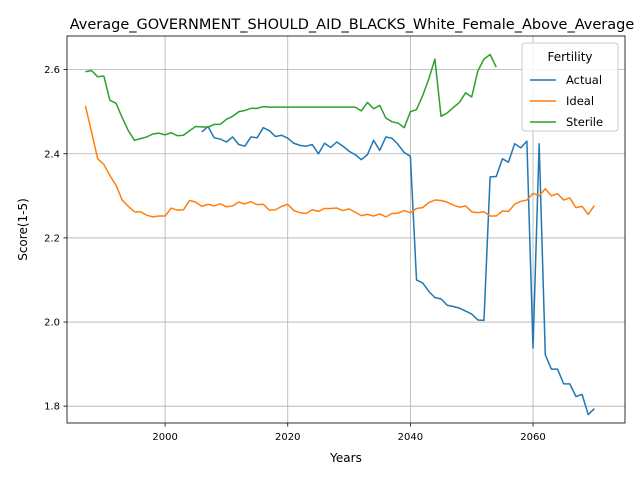  I want to click on x-tick-label: 2040, so click(410, 437).